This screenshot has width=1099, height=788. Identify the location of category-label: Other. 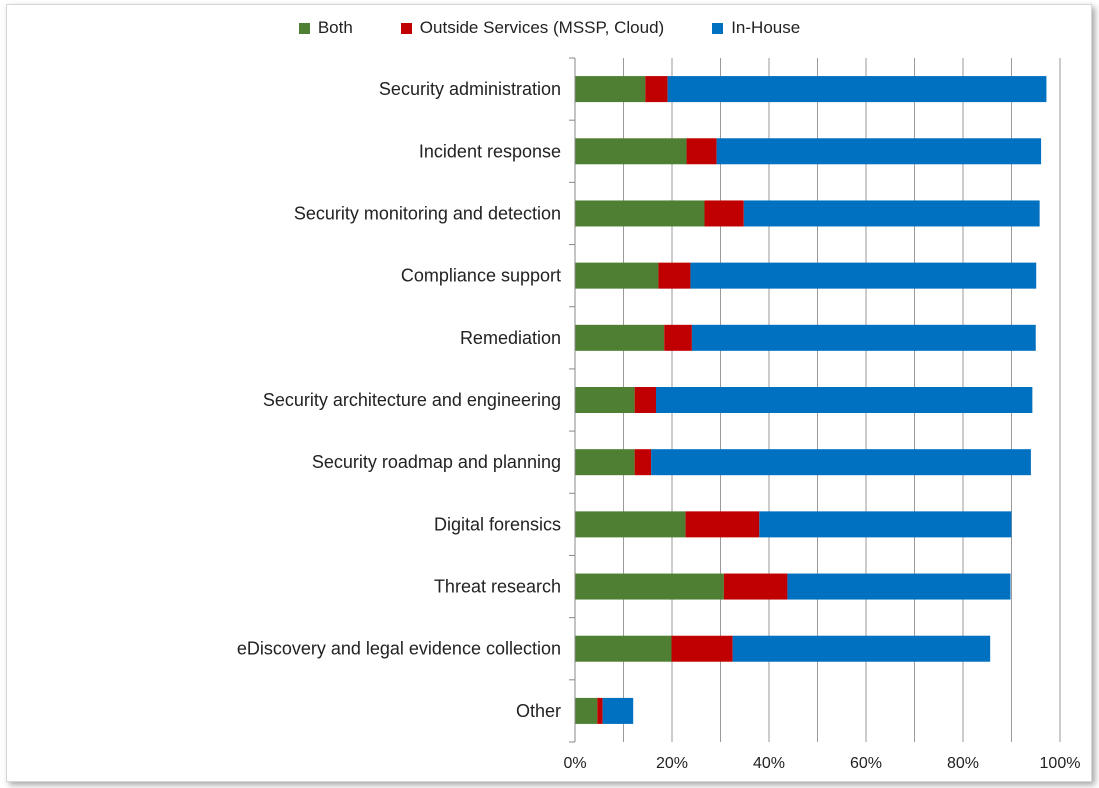
(538, 711).